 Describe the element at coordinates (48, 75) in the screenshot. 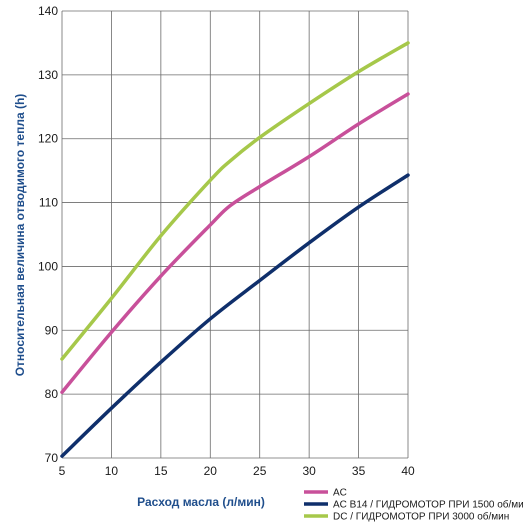

I see `y-tick-label: 130` at that location.